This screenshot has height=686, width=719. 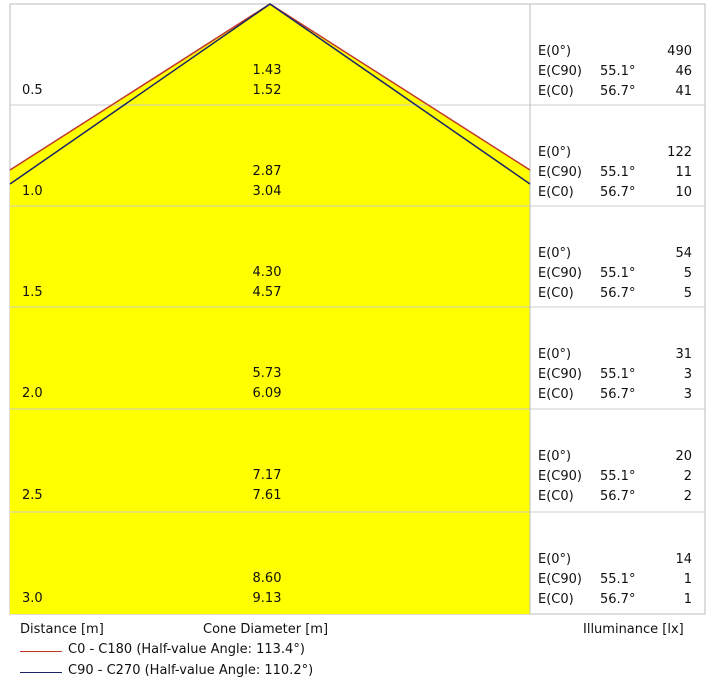 I want to click on legend-c90-c270: C90 - C270 (Half-value Angle: 110.2°), so click(x=191, y=670).